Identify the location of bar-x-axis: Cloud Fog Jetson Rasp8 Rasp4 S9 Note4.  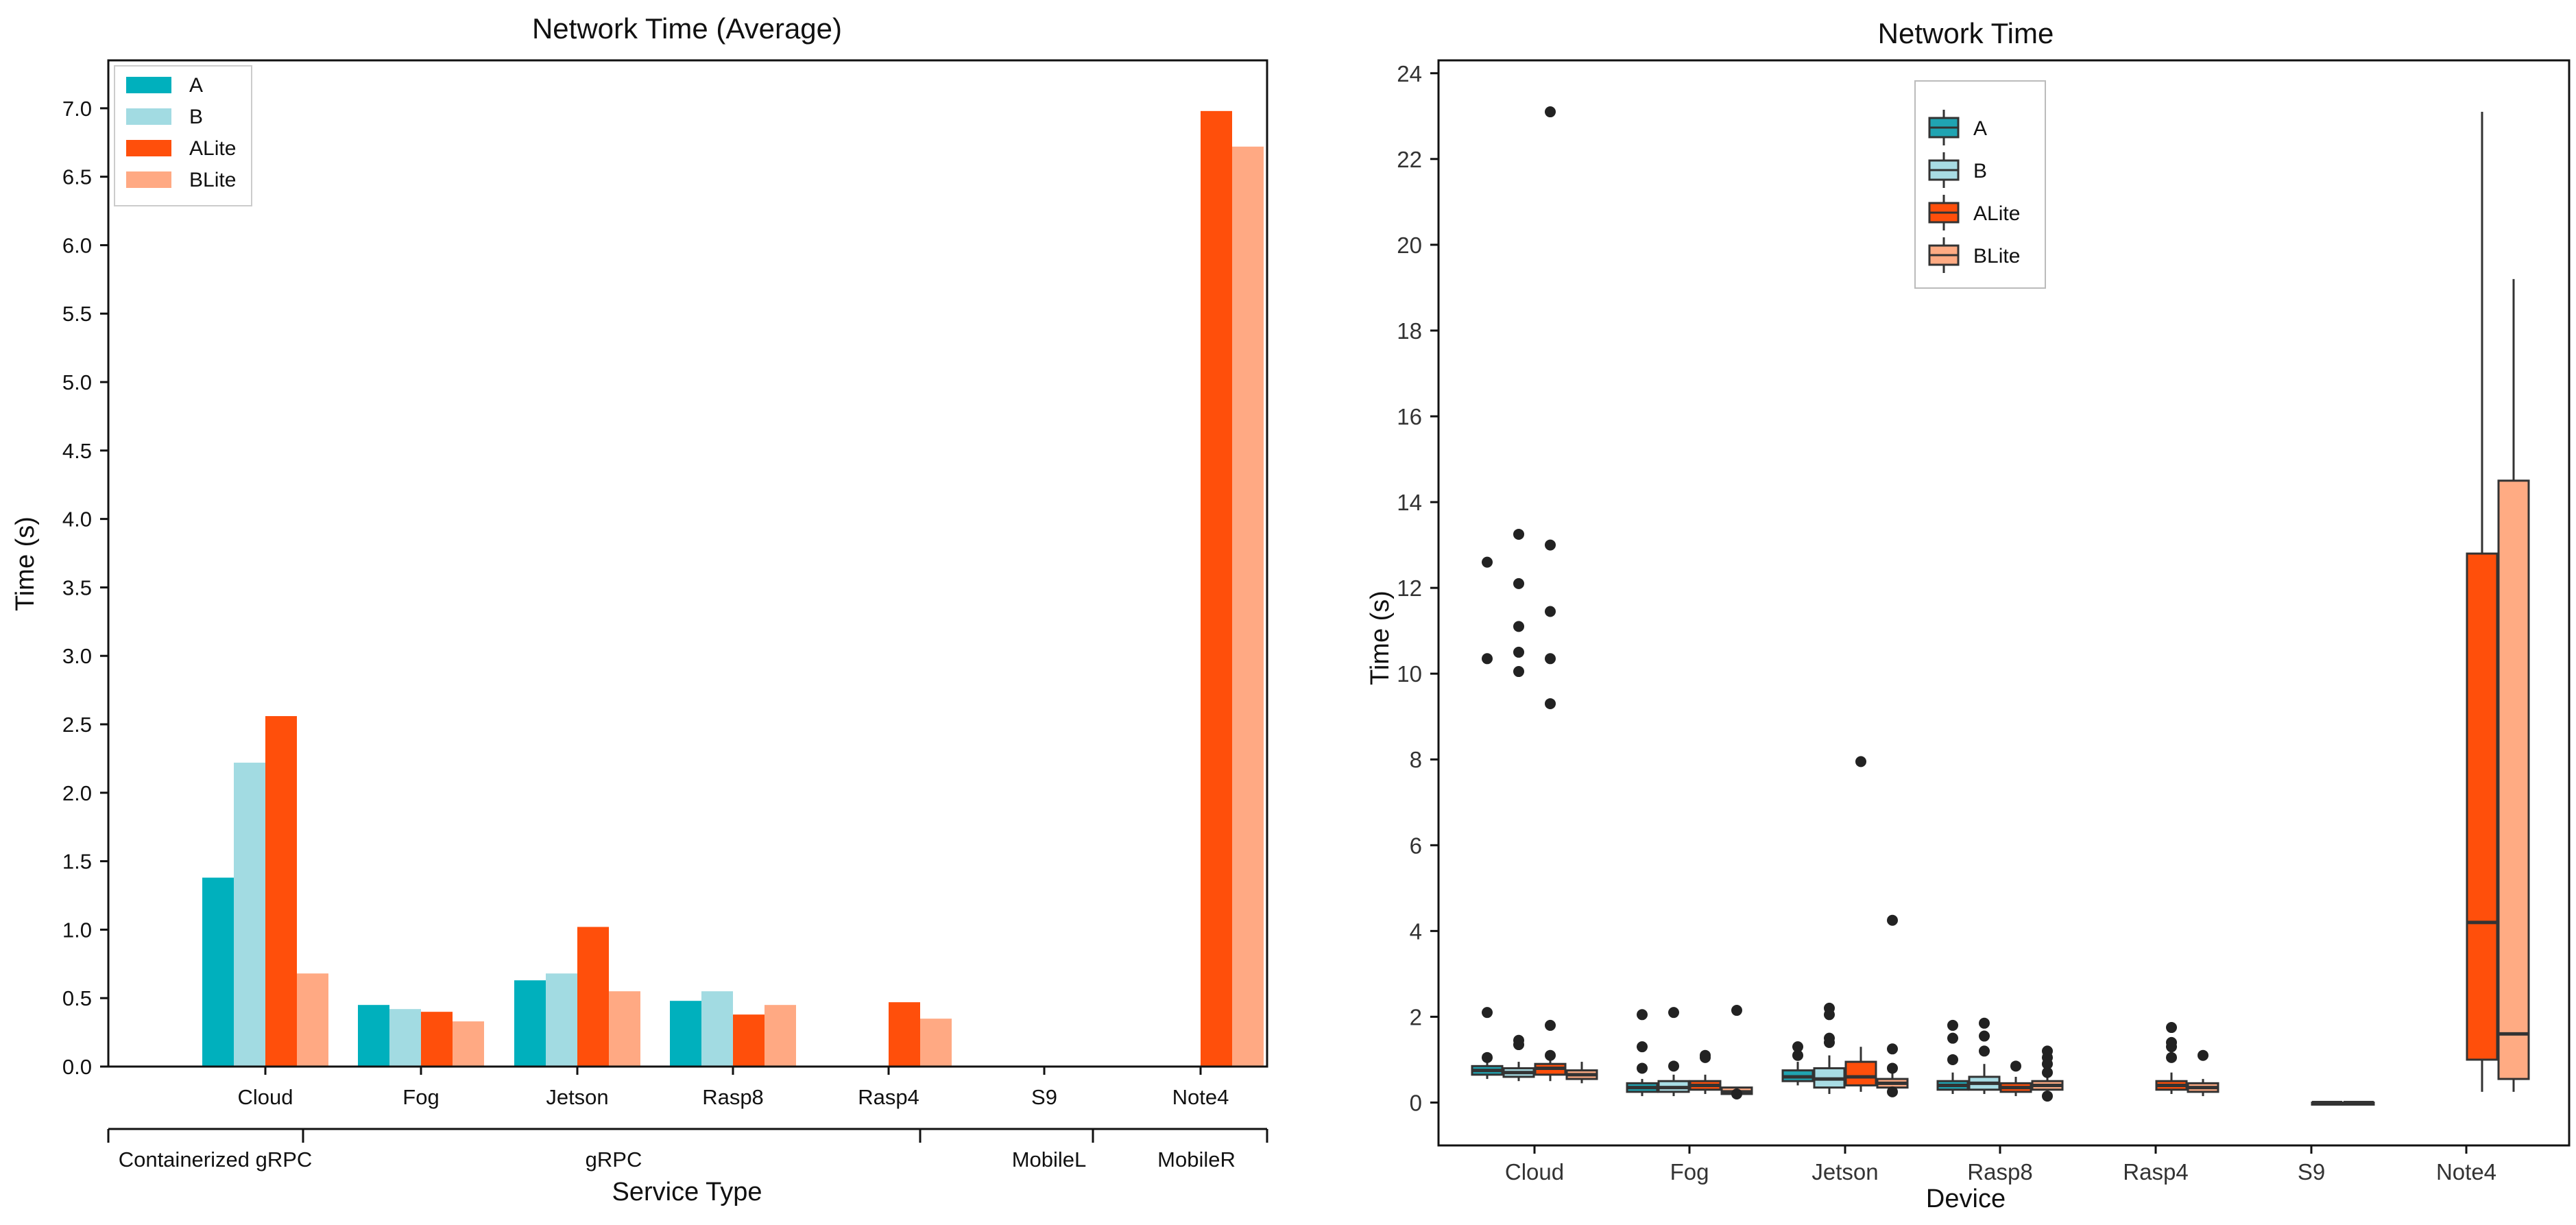
(734, 1088).